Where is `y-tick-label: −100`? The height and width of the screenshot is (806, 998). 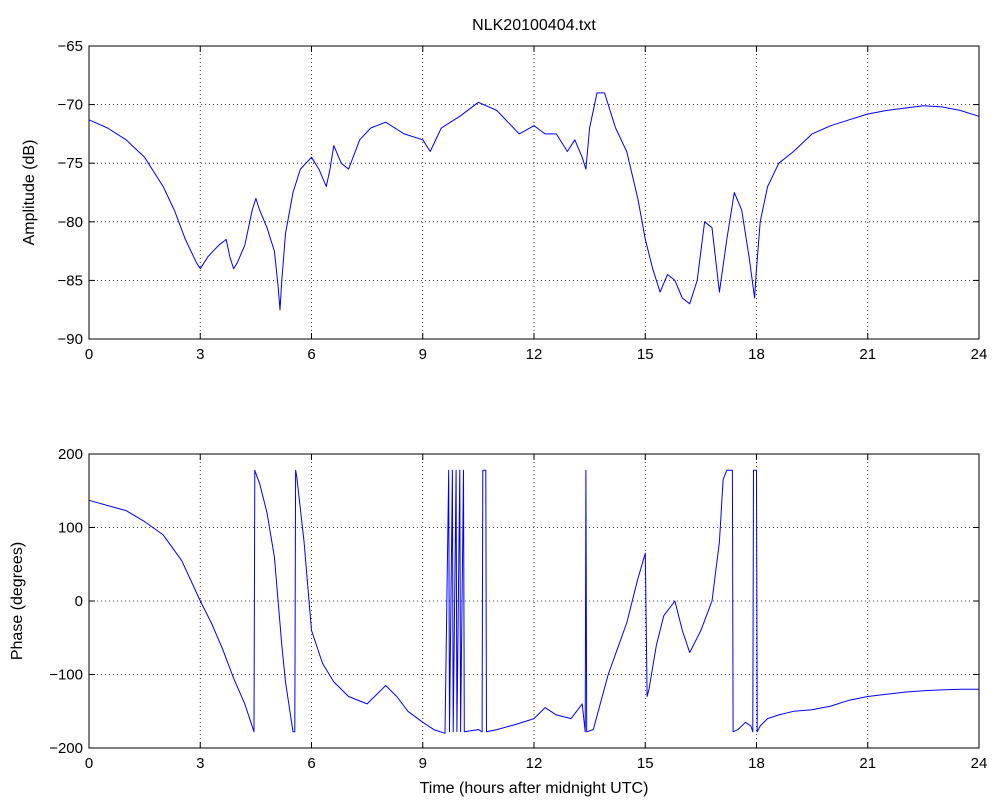 y-tick-label: −100 is located at coordinates (66, 675).